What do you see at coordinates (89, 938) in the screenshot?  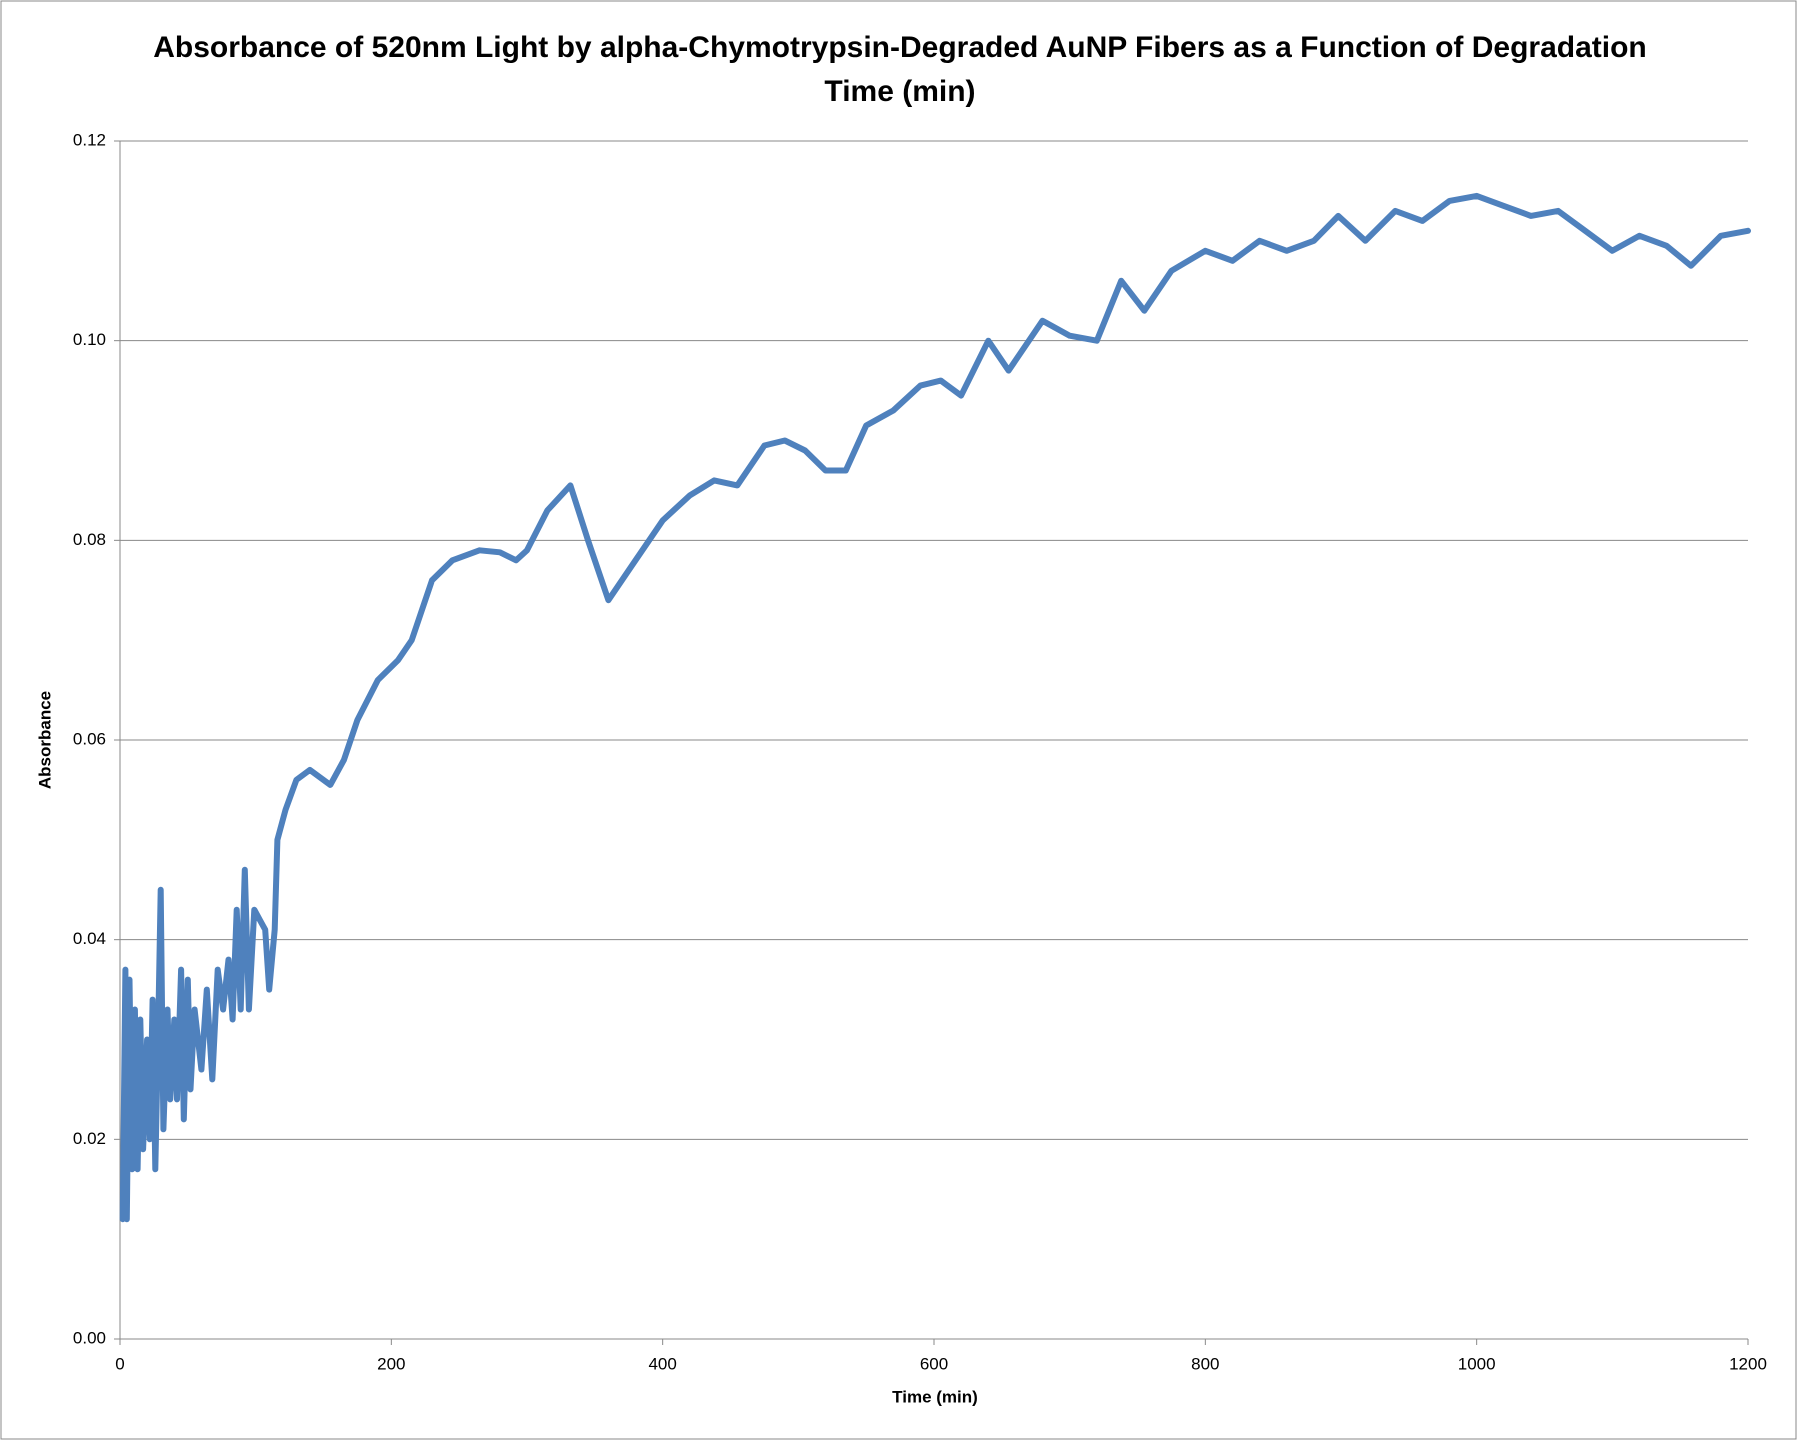 I see `y-tick-label: 0.04` at bounding box center [89, 938].